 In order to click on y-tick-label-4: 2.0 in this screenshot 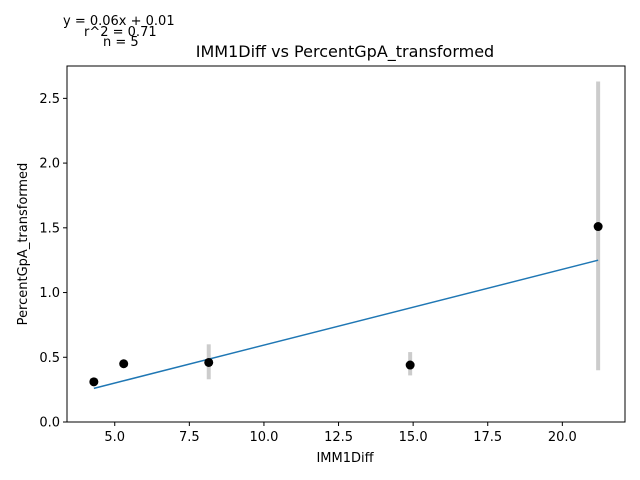, I will do `click(49, 164)`.